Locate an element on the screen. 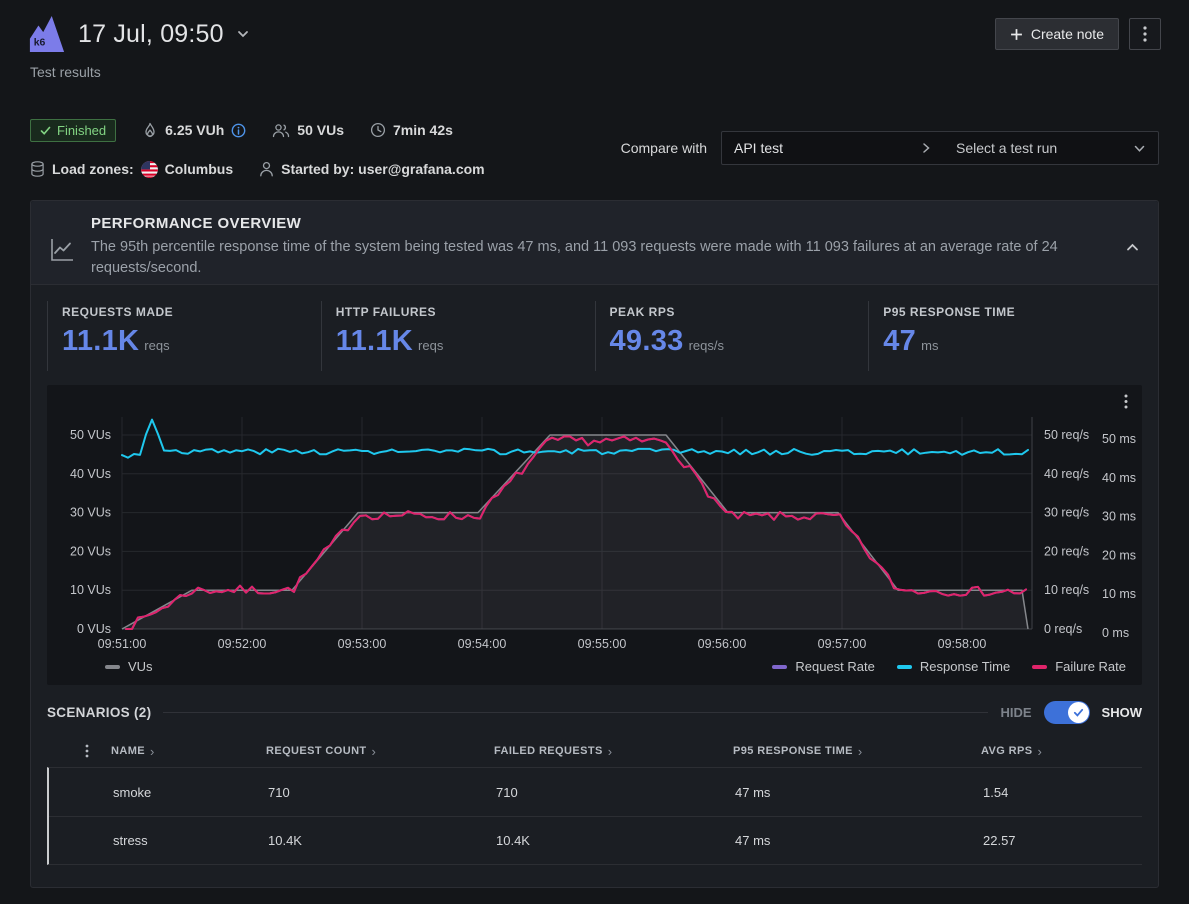 This screenshot has width=1189, height=904. vus-value: 50 VUs is located at coordinates (320, 130).